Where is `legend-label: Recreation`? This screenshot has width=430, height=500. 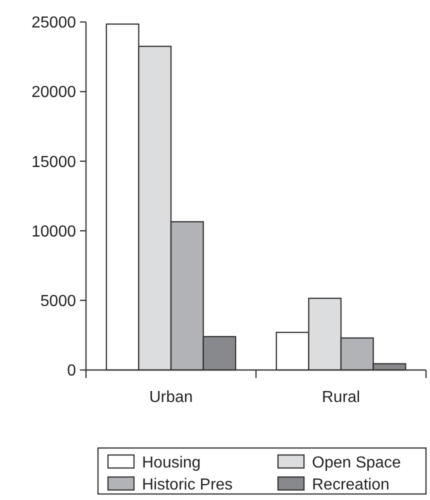
legend-label: Recreation is located at coordinates (351, 485).